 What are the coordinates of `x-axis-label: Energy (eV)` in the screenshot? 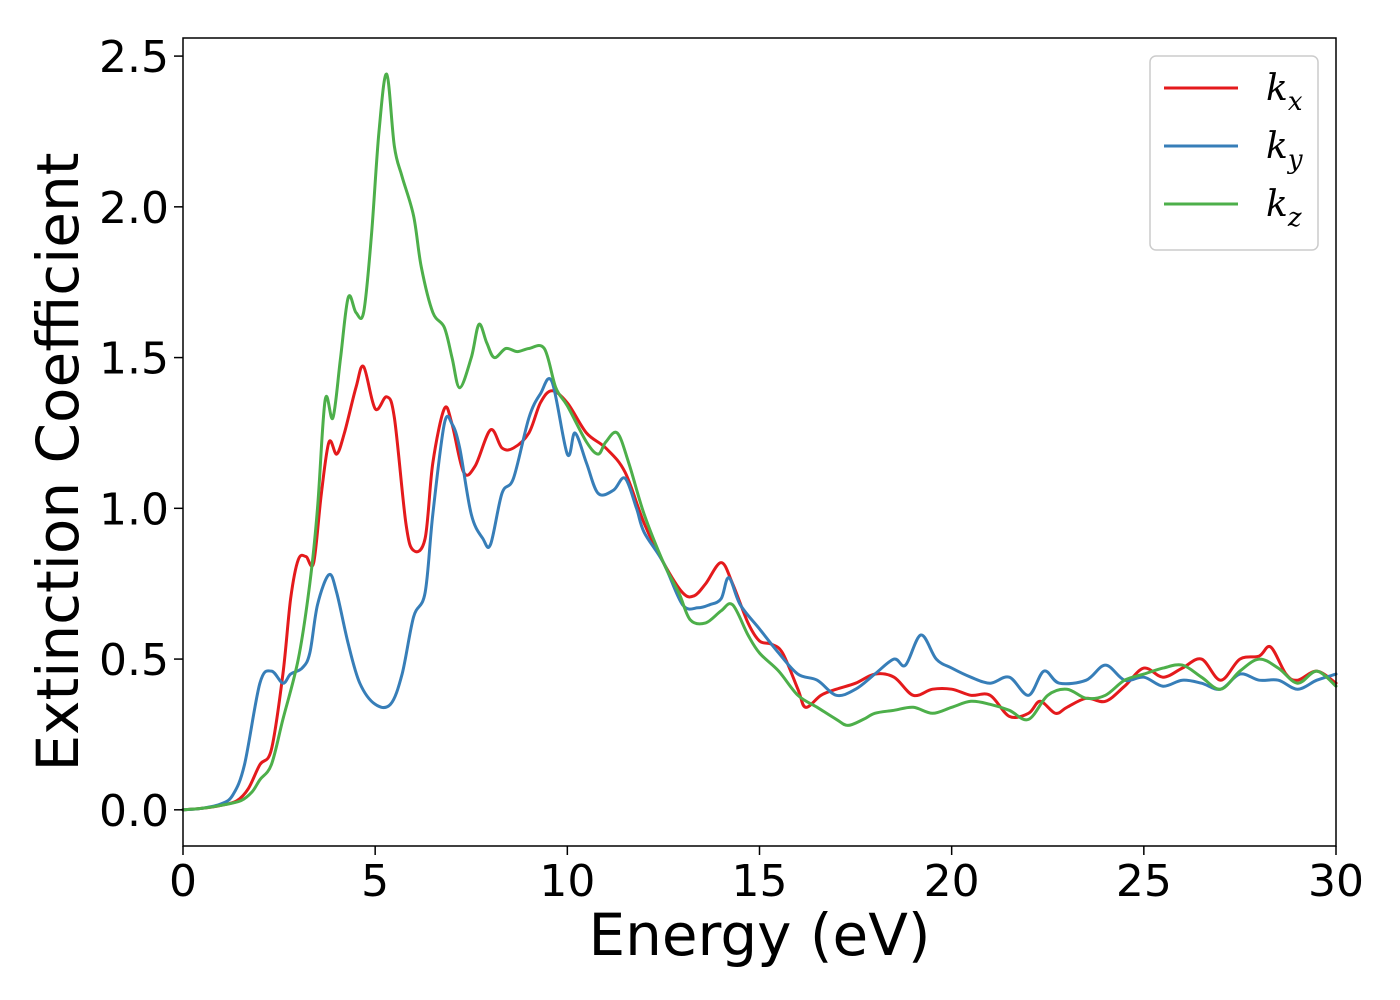 It's located at (759, 935).